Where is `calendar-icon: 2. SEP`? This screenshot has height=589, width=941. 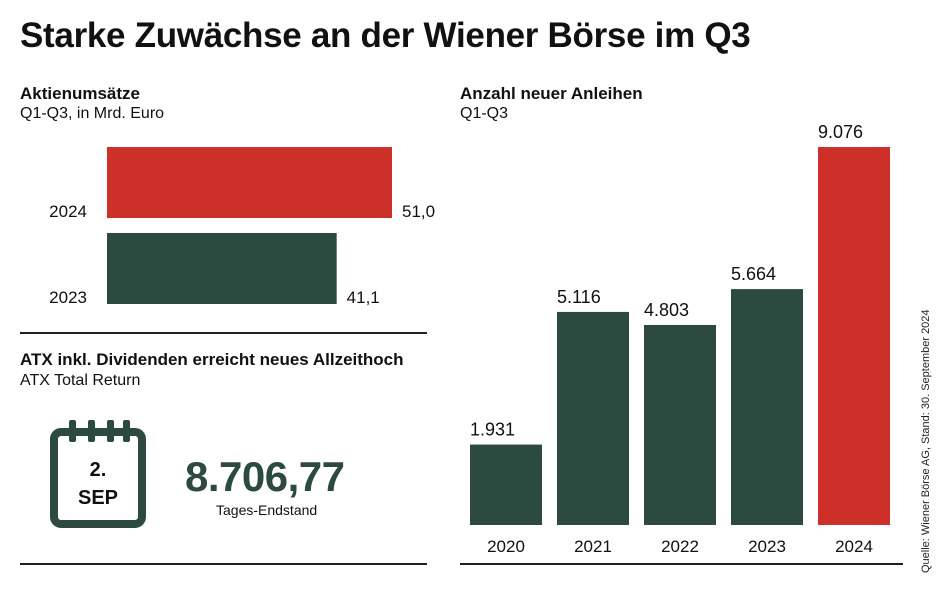
calendar-icon: 2. SEP is located at coordinates (98, 474).